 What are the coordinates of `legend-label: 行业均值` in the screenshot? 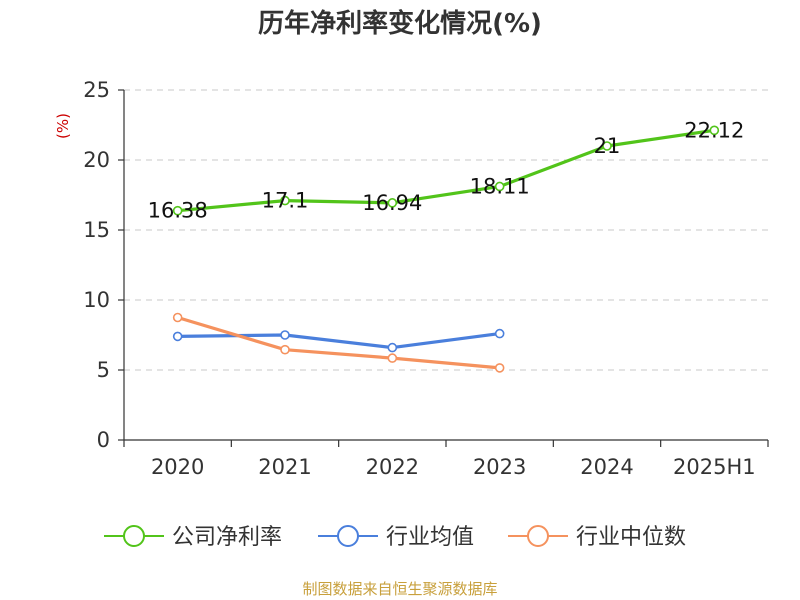 It's located at (430, 537).